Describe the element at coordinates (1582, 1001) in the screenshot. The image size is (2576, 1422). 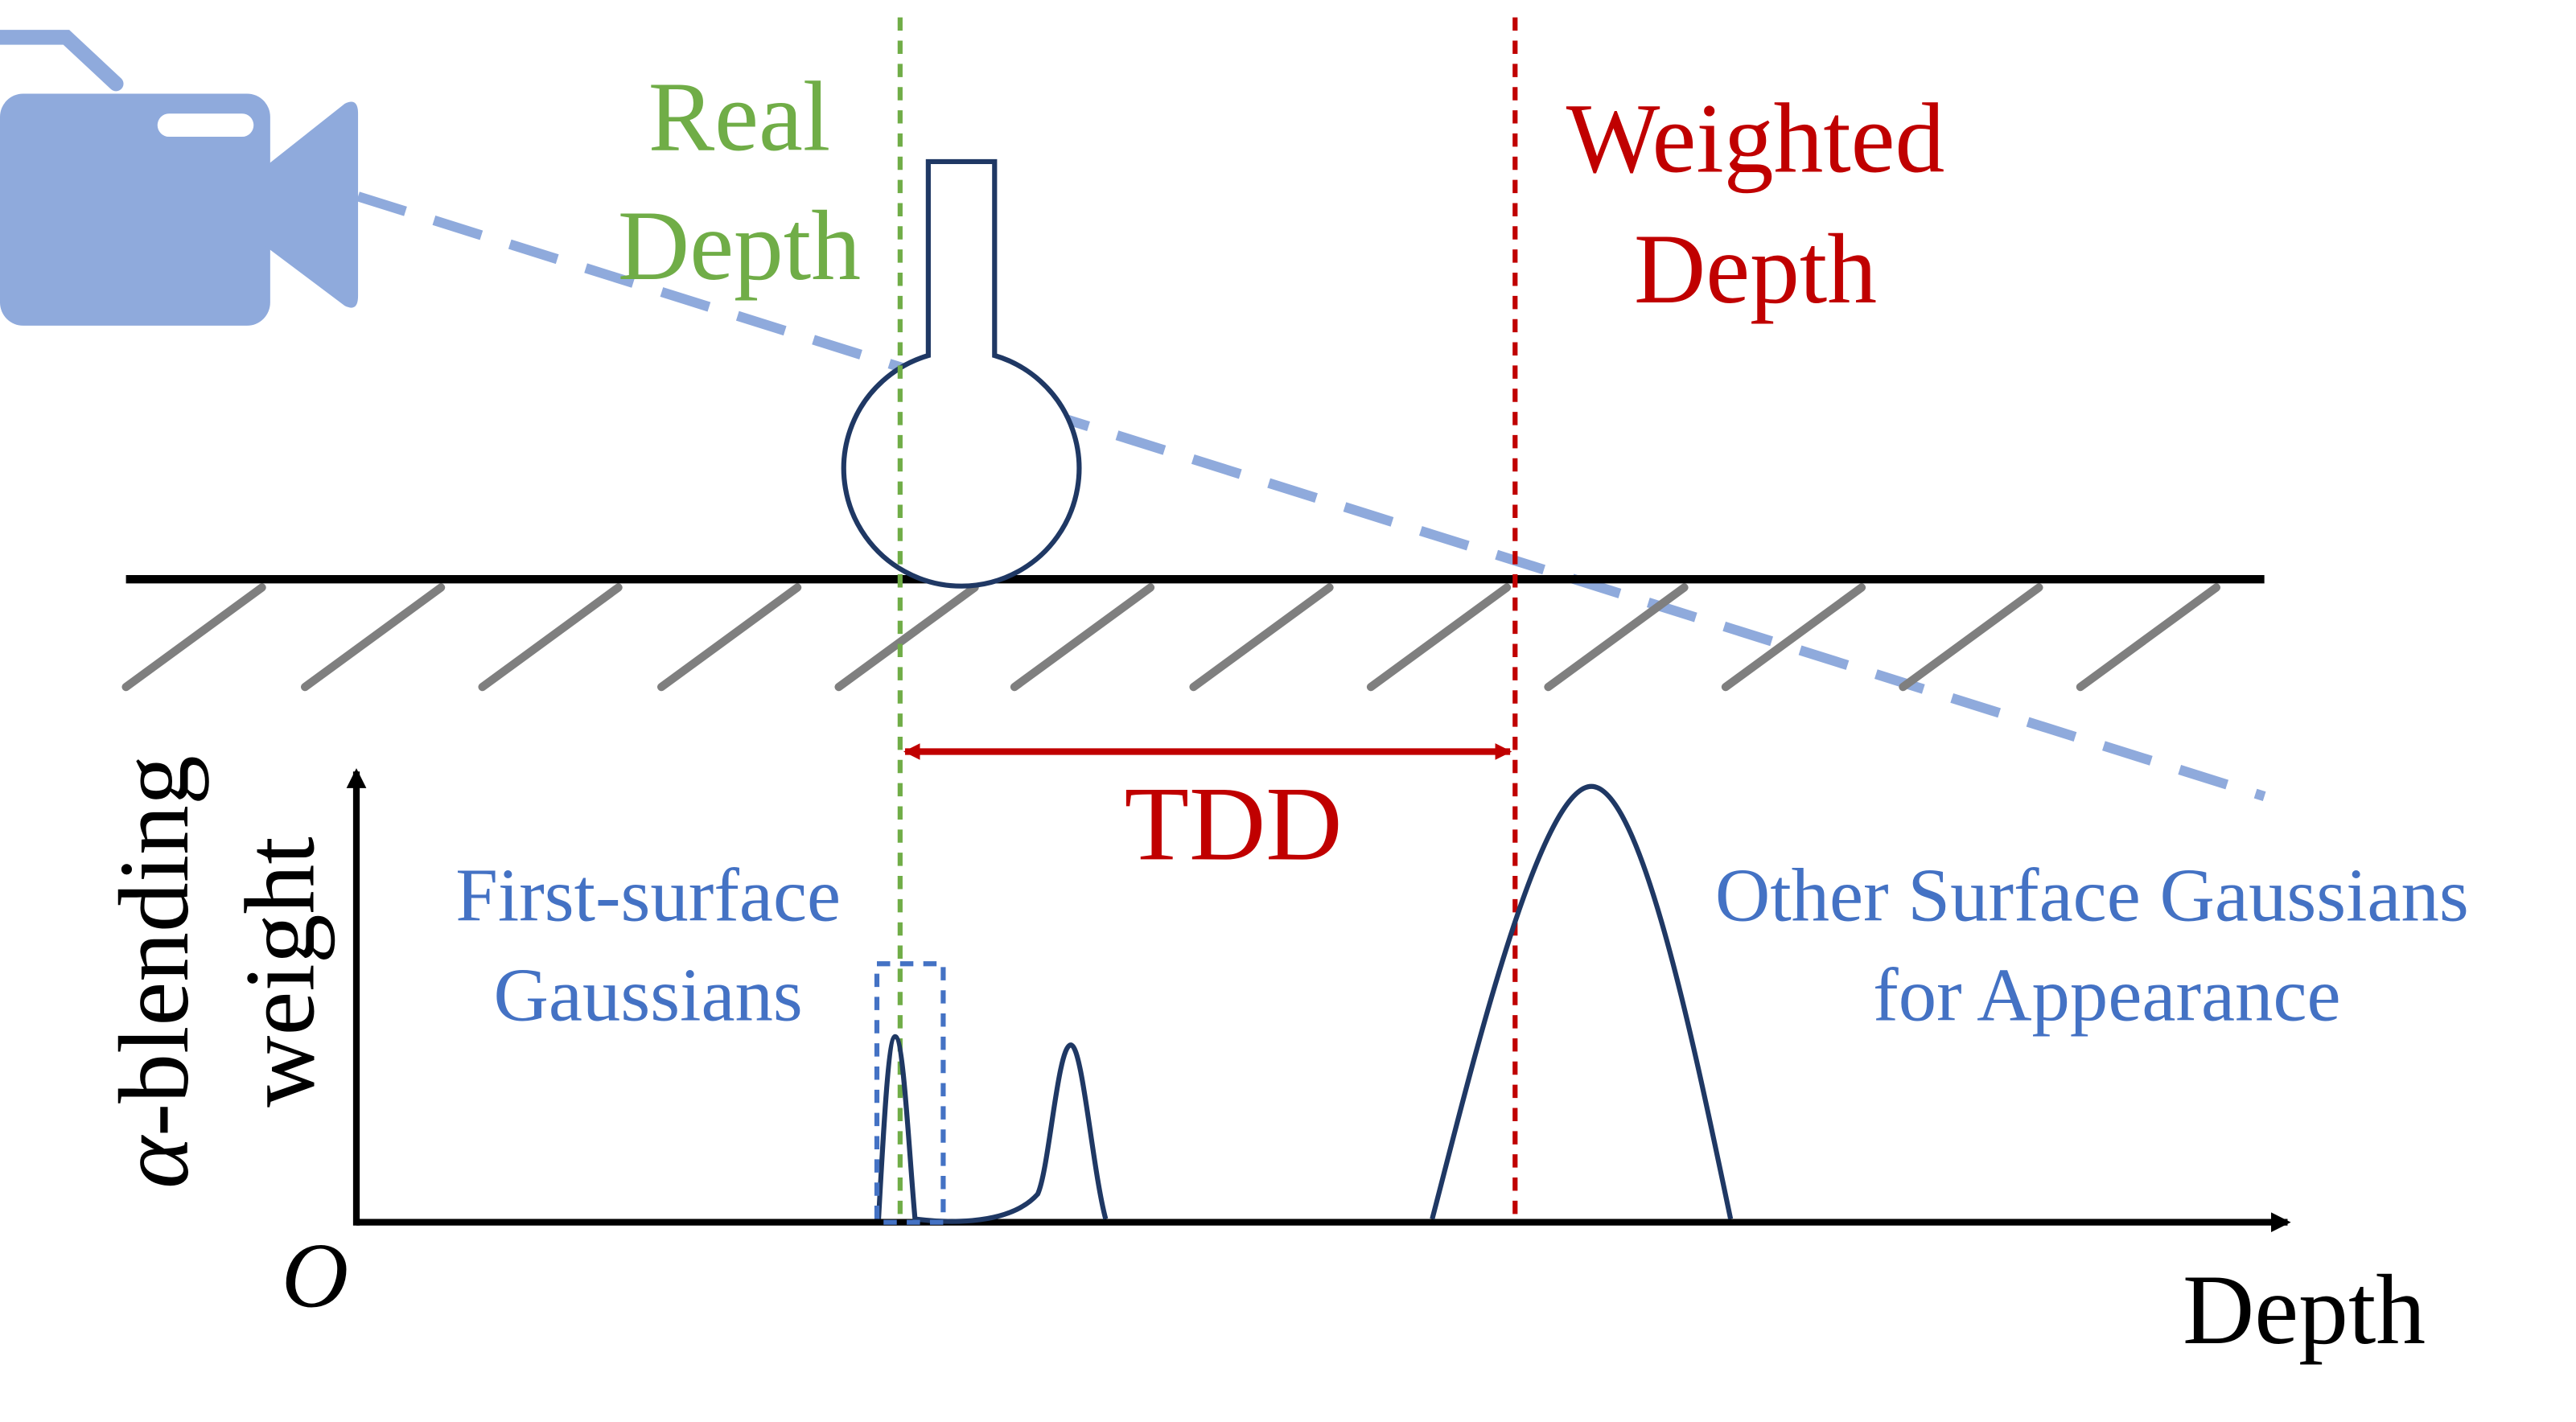
I see `other-surface-gaussian-curve` at that location.